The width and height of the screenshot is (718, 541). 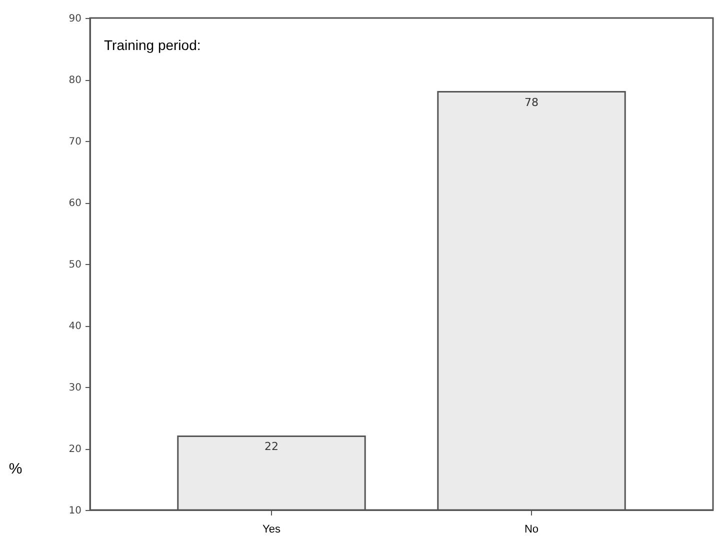 What do you see at coordinates (75, 80) in the screenshot?
I see `y-tick-label: 80` at bounding box center [75, 80].